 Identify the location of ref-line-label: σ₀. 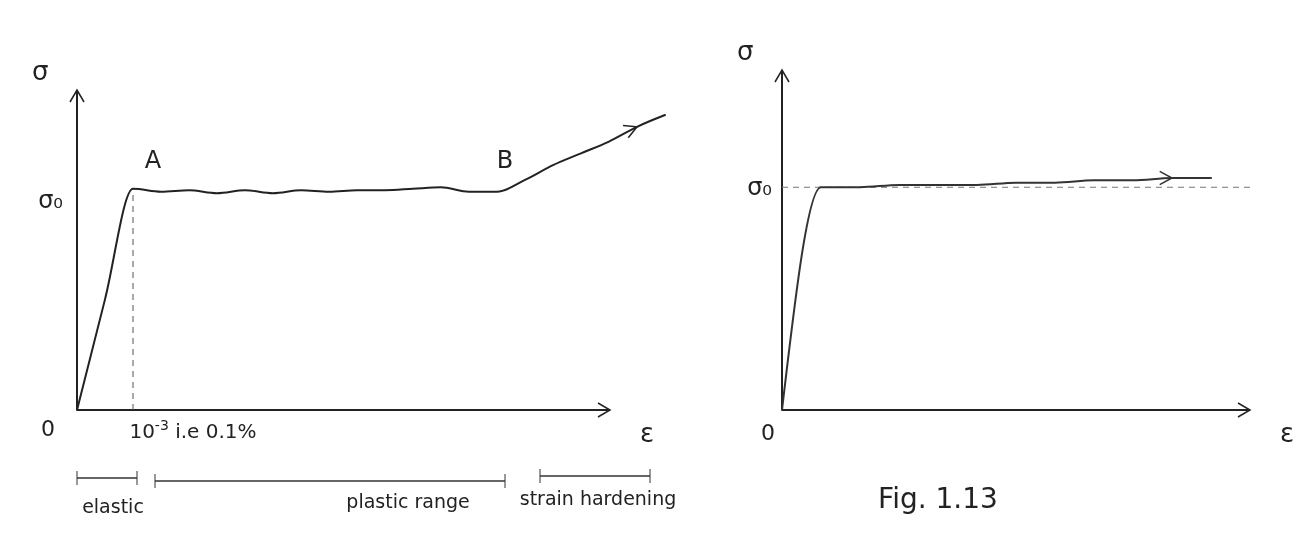
(759, 187).